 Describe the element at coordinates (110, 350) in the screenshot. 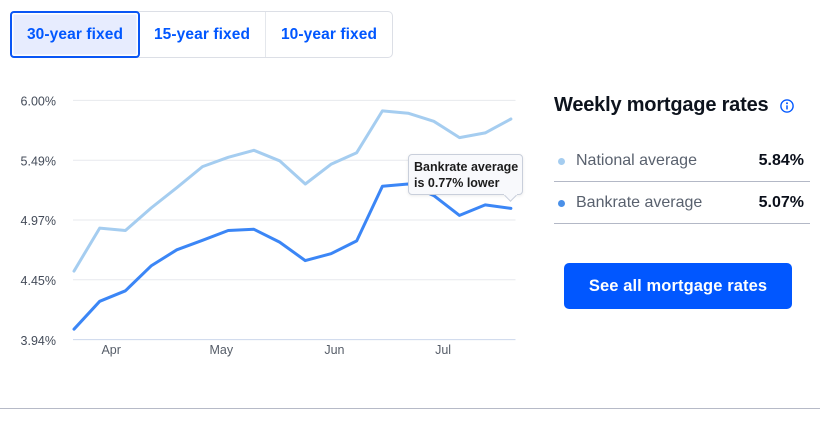

I see `svg-text: Apr` at that location.